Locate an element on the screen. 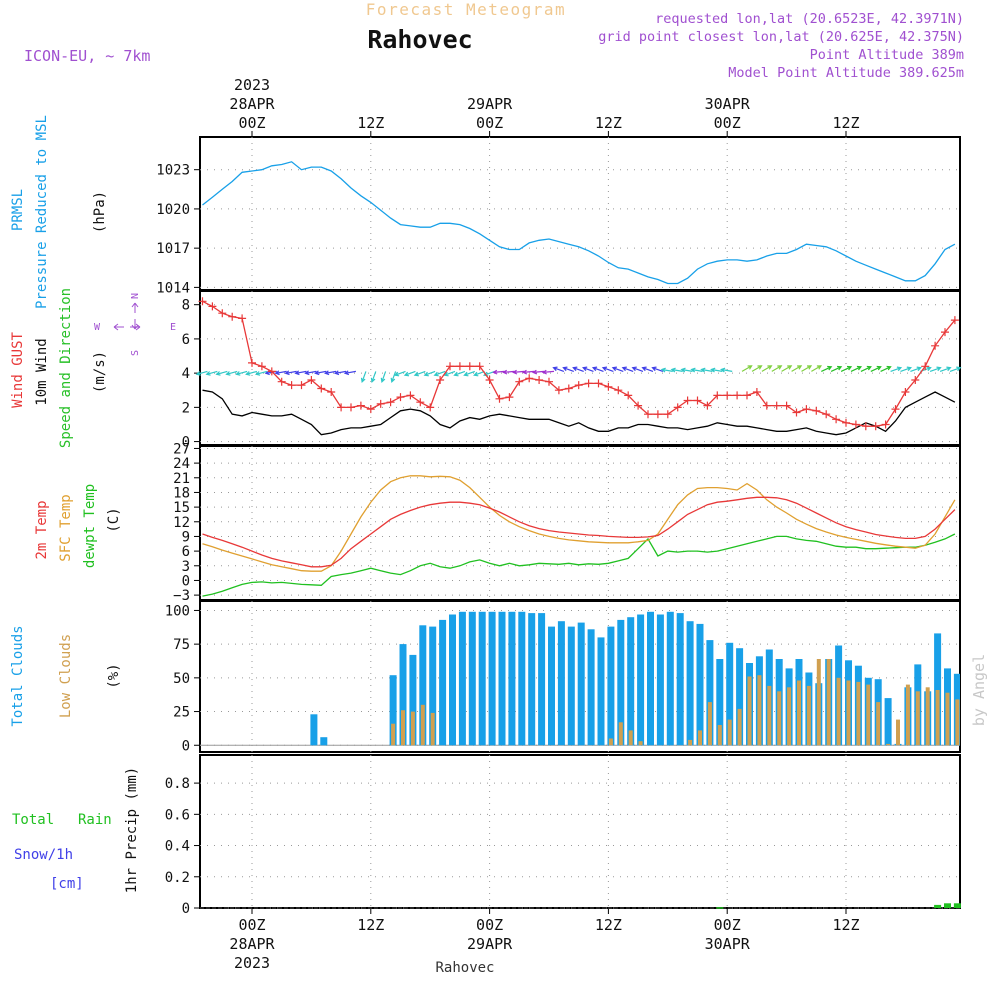 The image size is (1000, 1000). rain-bar is located at coordinates (947, 905).